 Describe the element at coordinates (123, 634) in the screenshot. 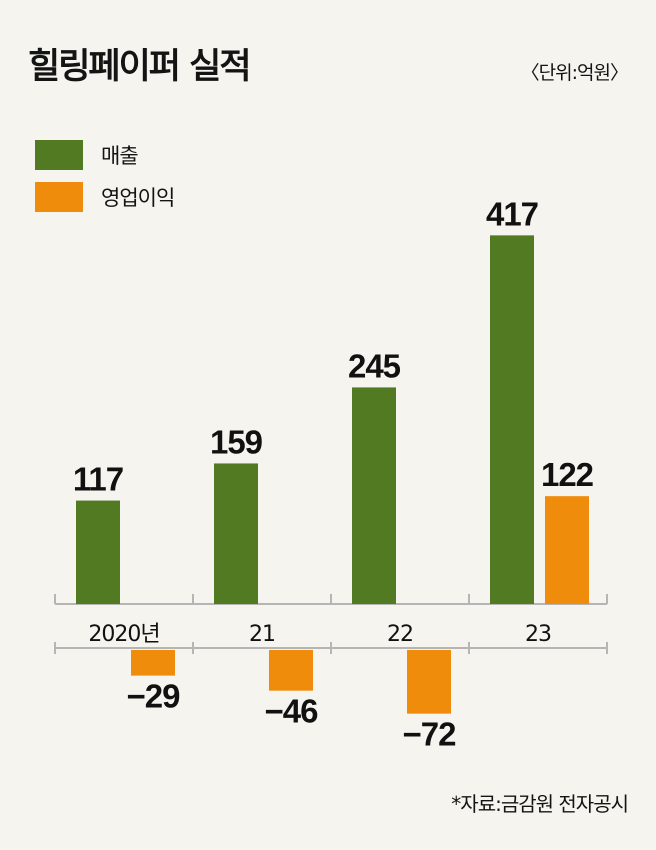

I see `x-tick-label: 2020년` at that location.